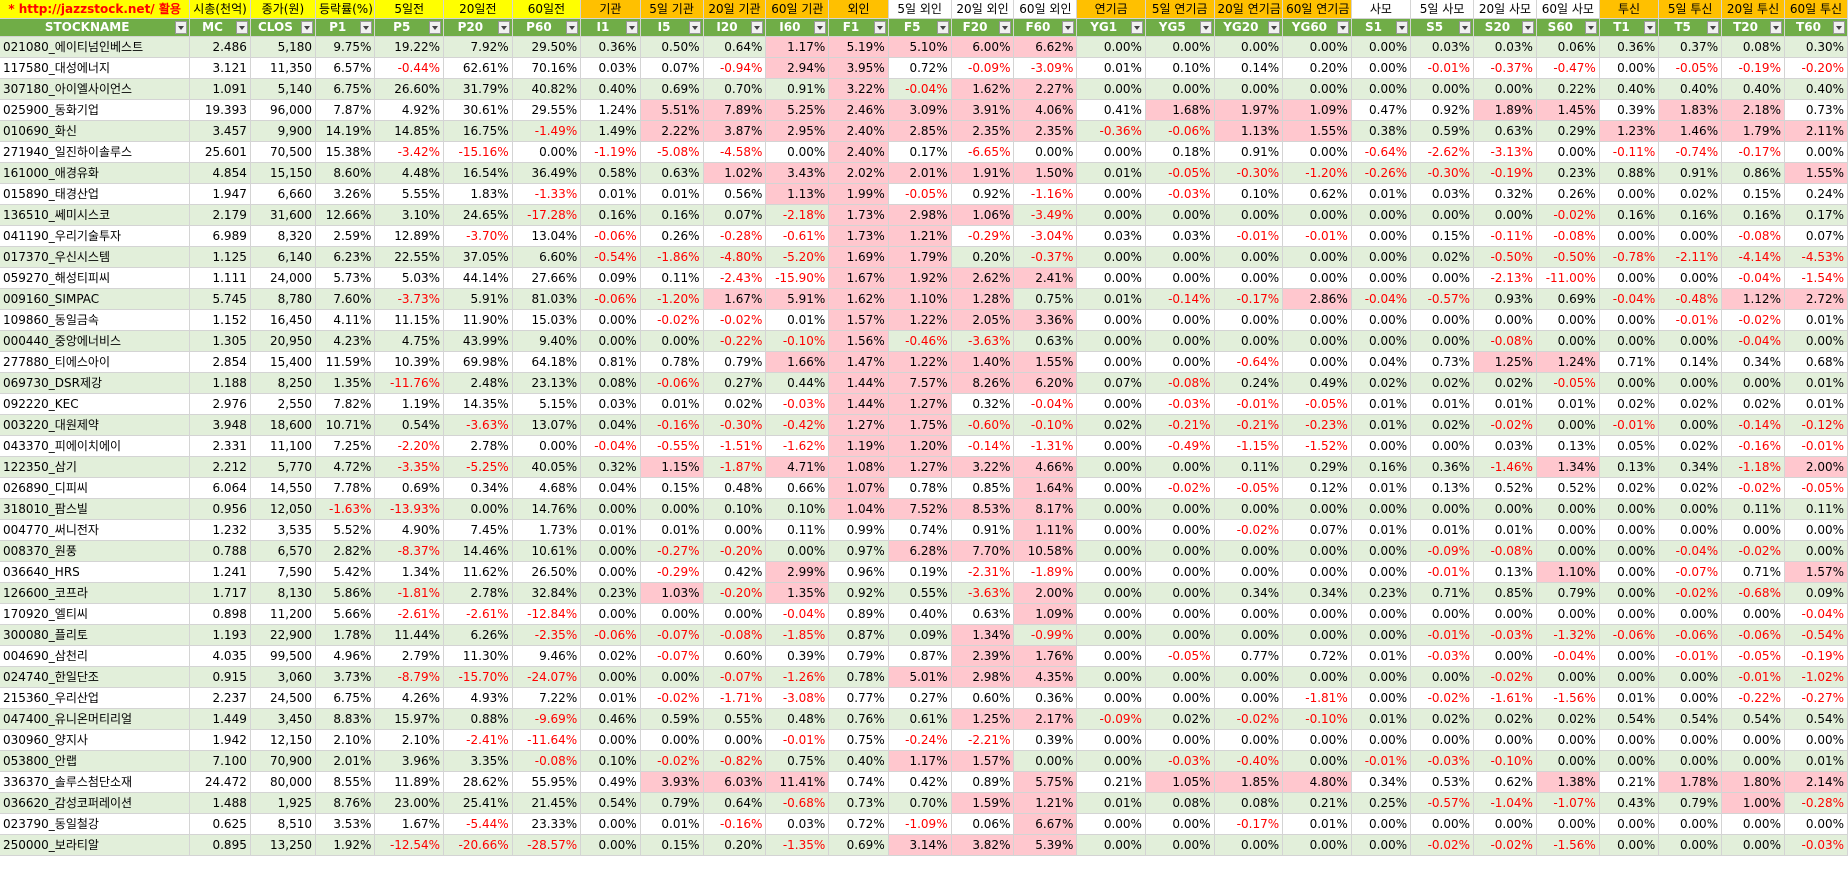 This screenshot has height=894, width=1848. Describe the element at coordinates (1690, 152) in the screenshot. I see `data-cell: -0.74%` at that location.